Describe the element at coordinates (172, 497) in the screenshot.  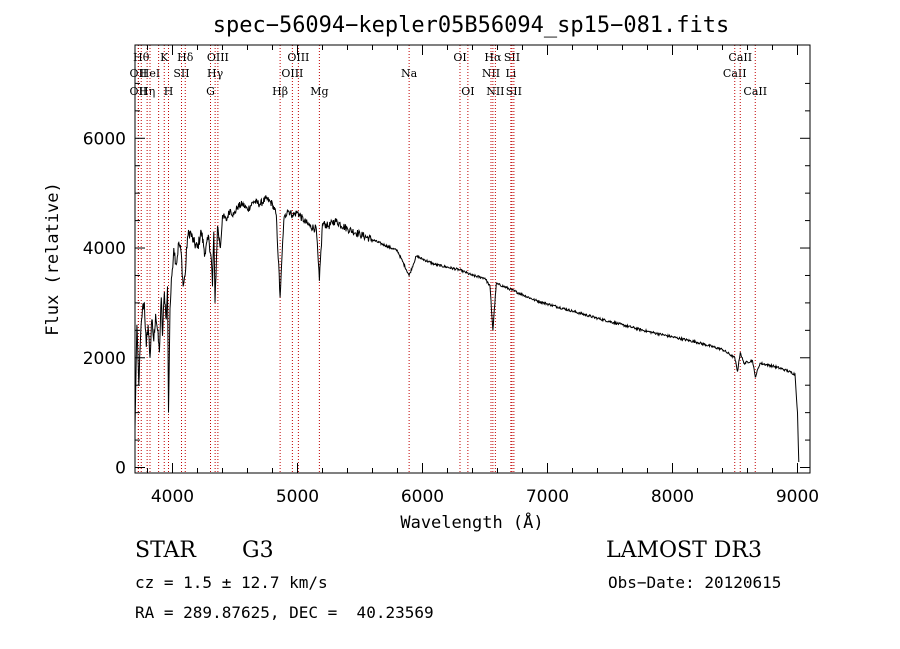
I see `x-tick-label: 4000` at that location.